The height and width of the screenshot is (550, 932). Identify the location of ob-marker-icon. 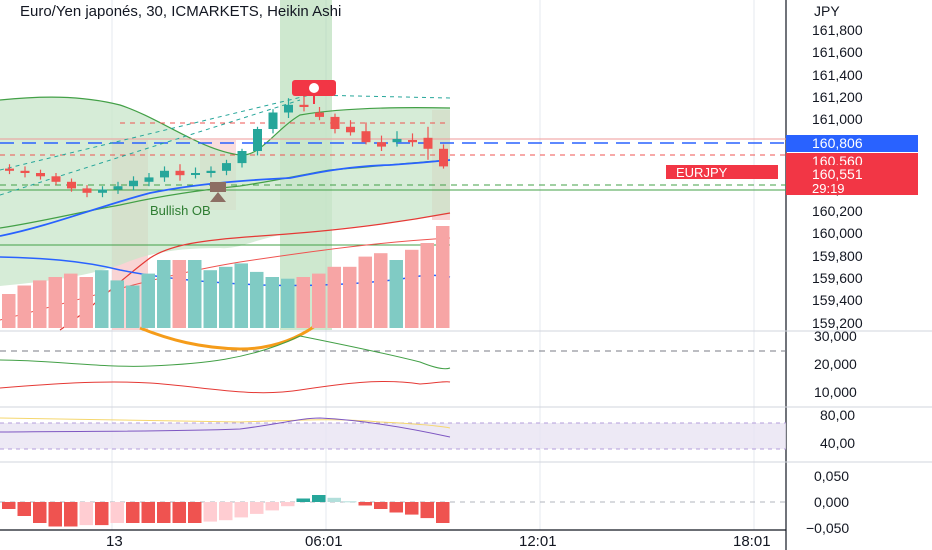
(218, 187).